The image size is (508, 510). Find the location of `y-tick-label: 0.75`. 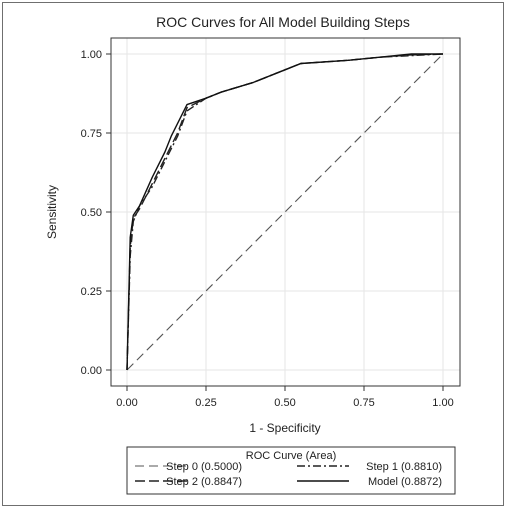

y-tick-label: 0.75 is located at coordinates (91, 134).